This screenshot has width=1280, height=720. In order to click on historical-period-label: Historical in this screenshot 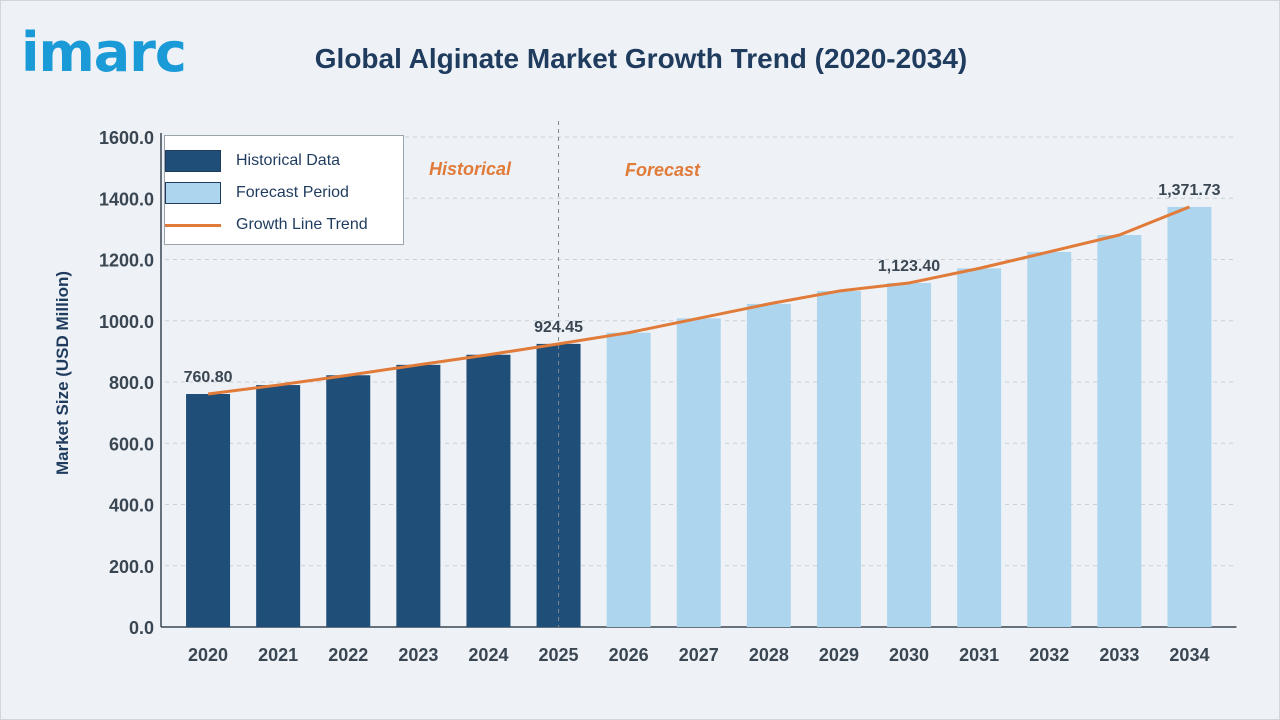, I will do `click(470, 169)`.